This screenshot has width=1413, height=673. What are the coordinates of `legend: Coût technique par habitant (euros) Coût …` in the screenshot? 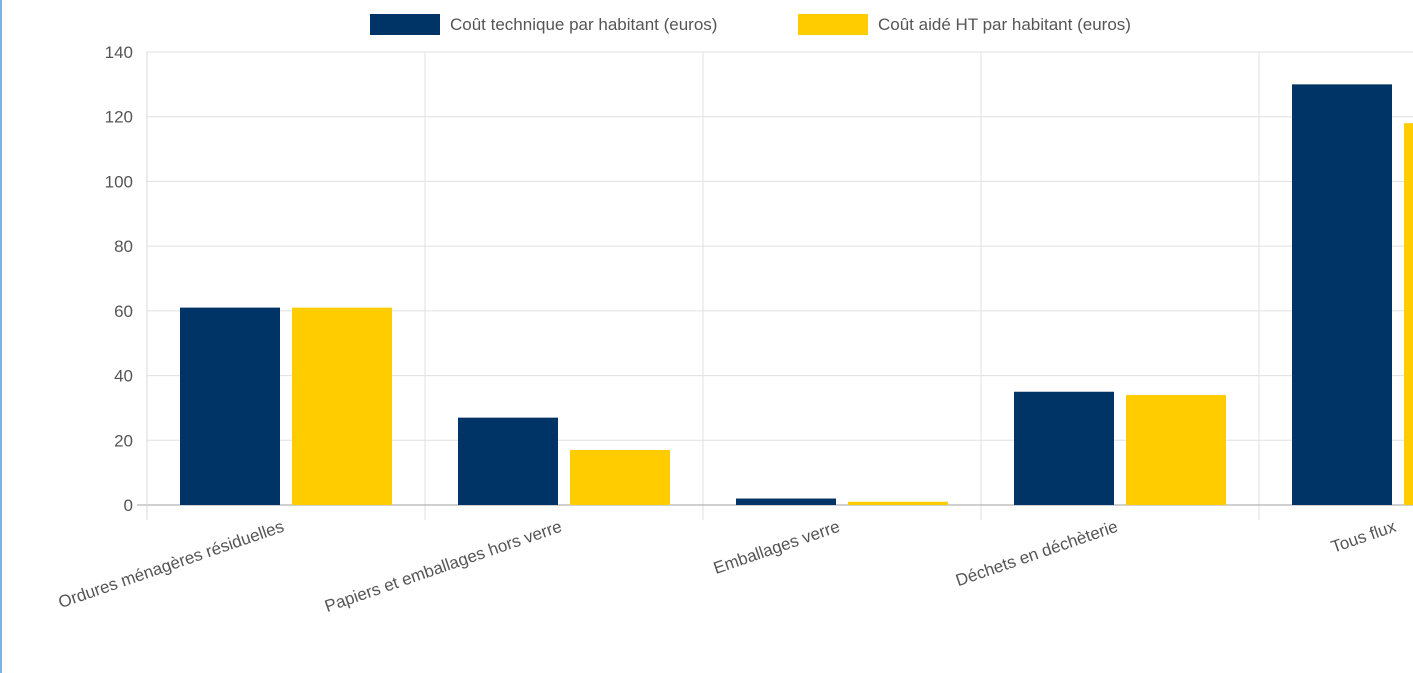 It's located at (750, 24).